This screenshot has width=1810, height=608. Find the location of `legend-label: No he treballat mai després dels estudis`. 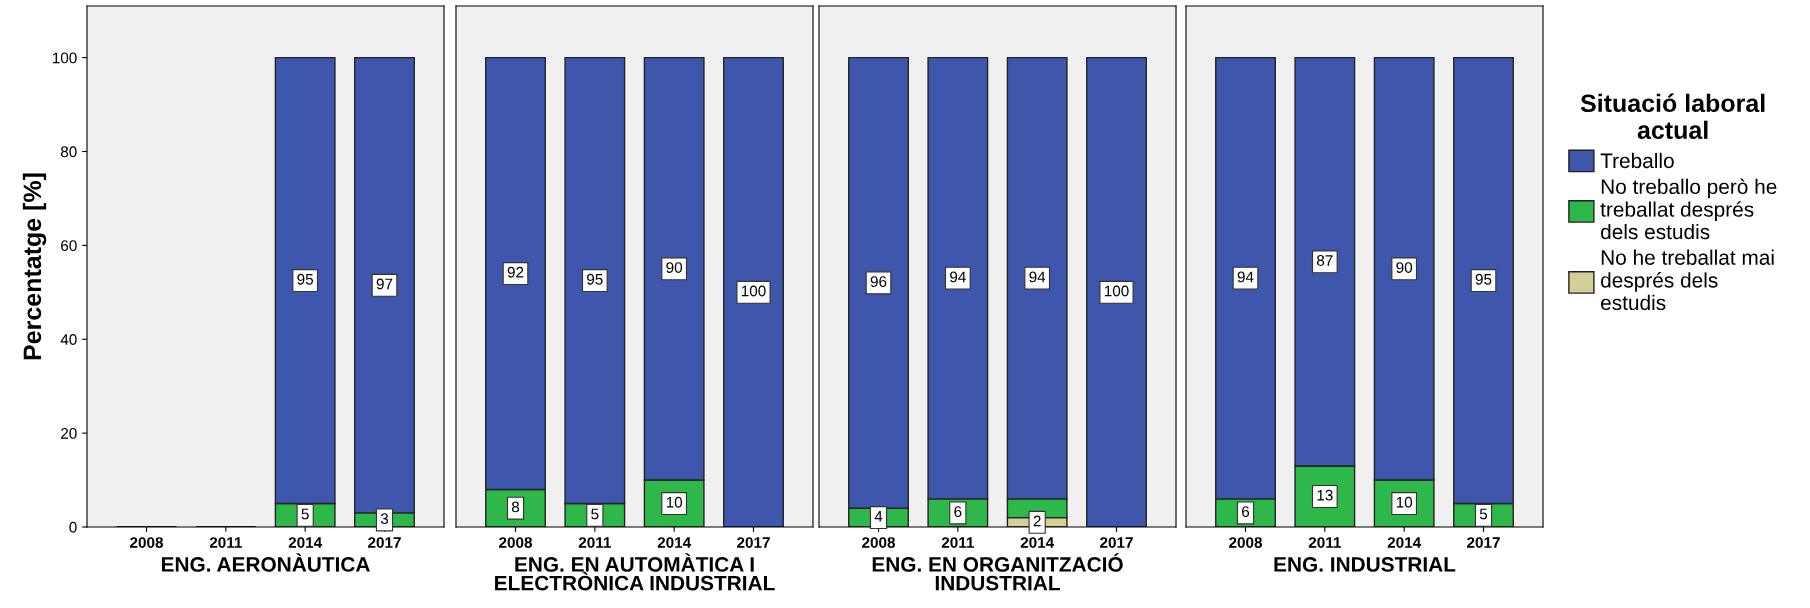

legend-label: No he treballat mai després dels estudis is located at coordinates (1687, 280).